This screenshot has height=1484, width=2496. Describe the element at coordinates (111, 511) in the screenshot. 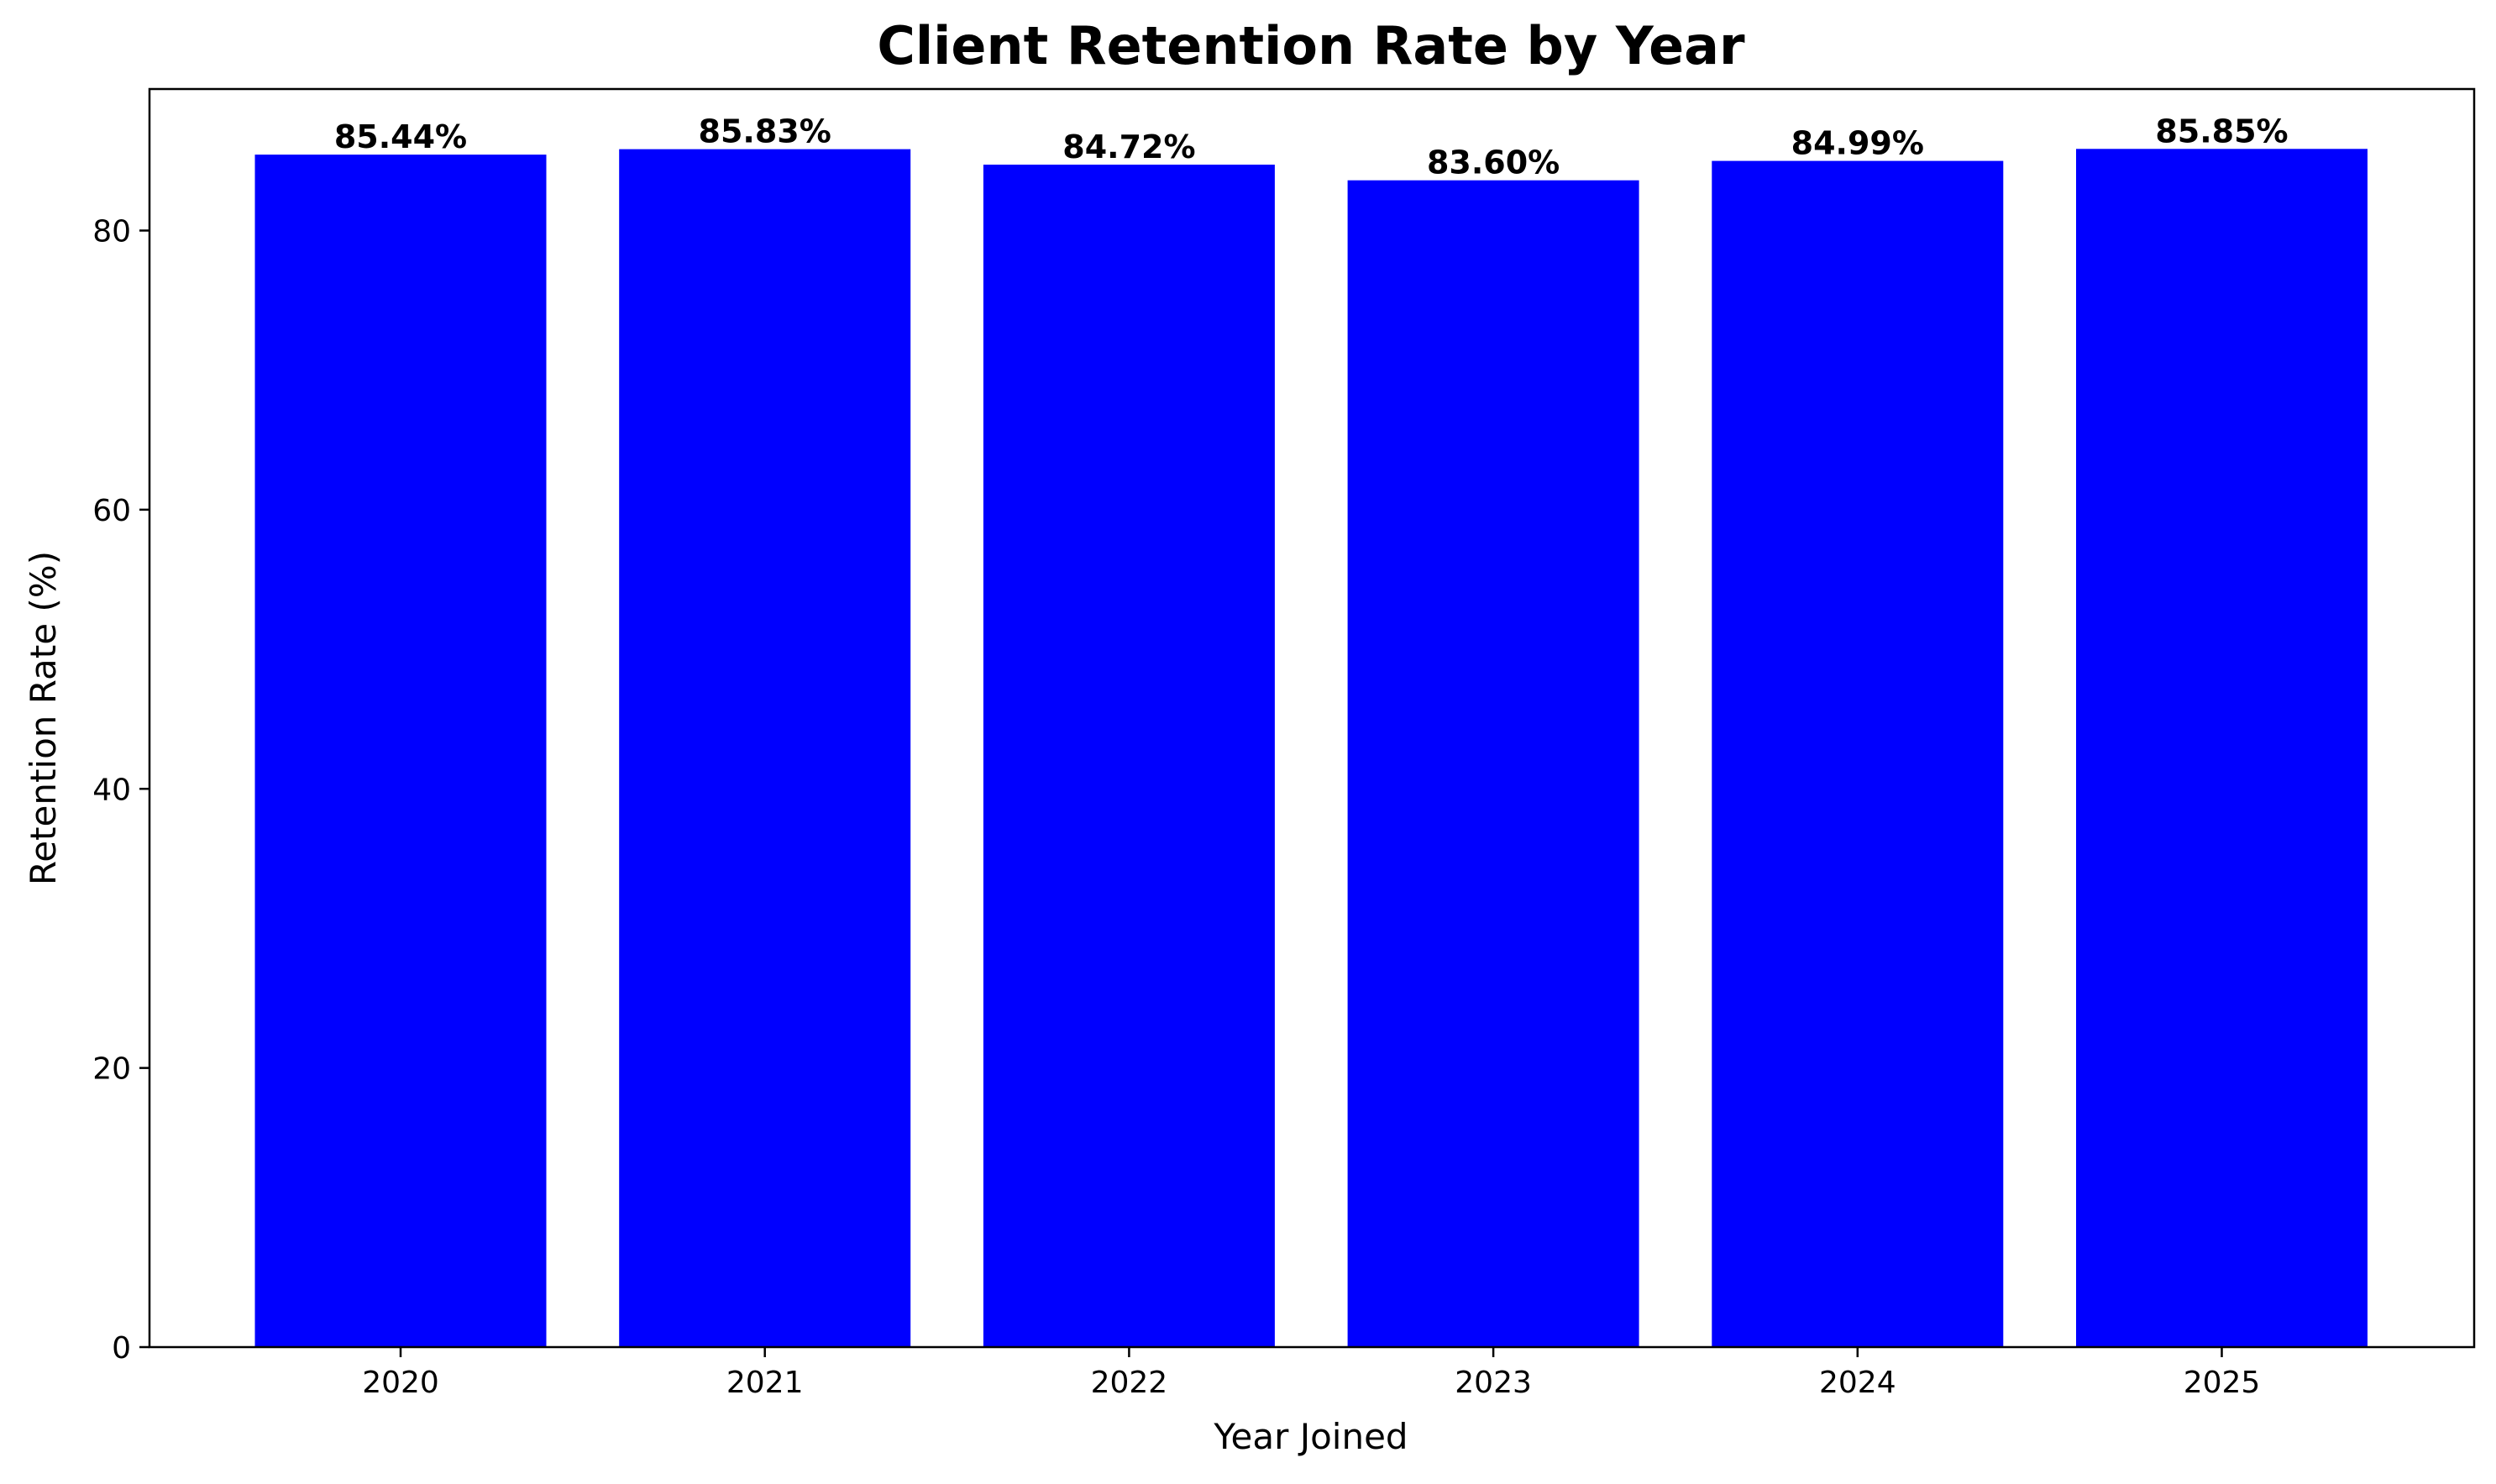

I see `y-tick-label-60: 60` at that location.